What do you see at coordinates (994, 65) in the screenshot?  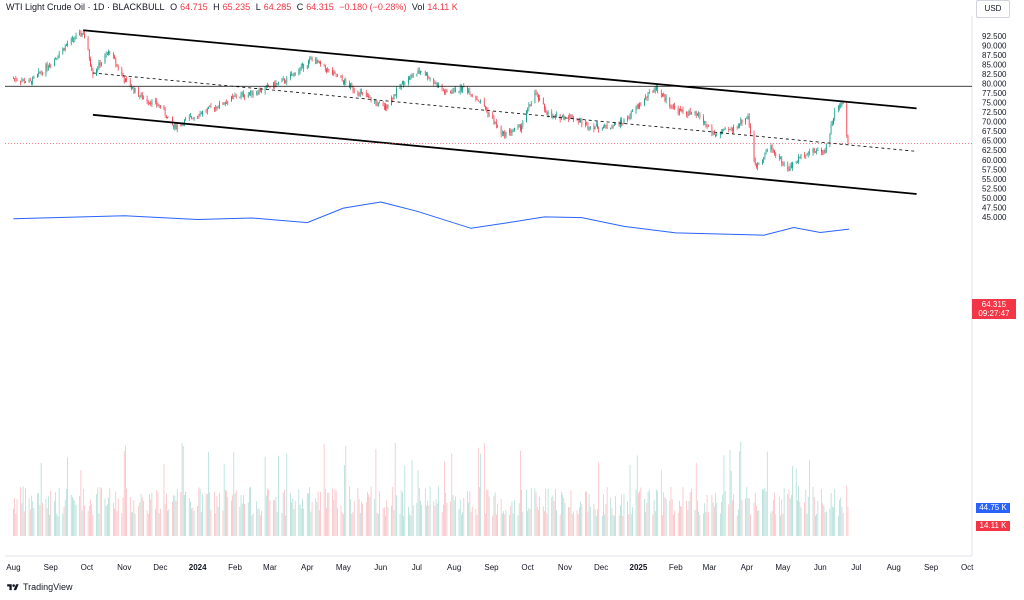 I see `y-tick-label: 85.000` at bounding box center [994, 65].